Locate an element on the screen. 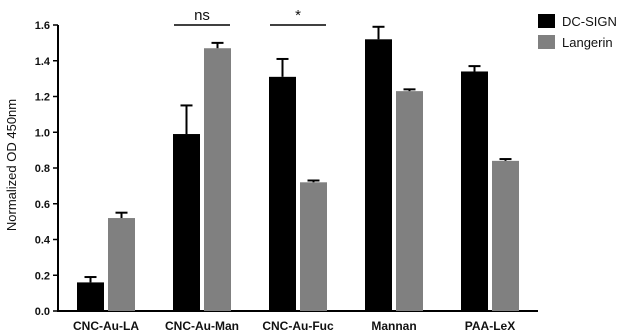 The image size is (638, 334). y-ticks: 0.0 0.2 0.4 0.6 0.8 1.0 1.2 1.4 1.6 is located at coordinates (46, 169).